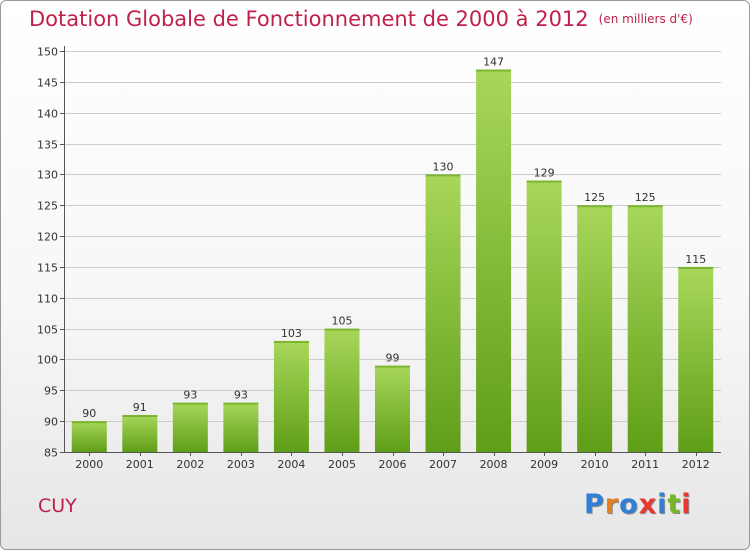 This screenshot has height=550, width=750. I want to click on x-tick-label: 2002, so click(190, 464).